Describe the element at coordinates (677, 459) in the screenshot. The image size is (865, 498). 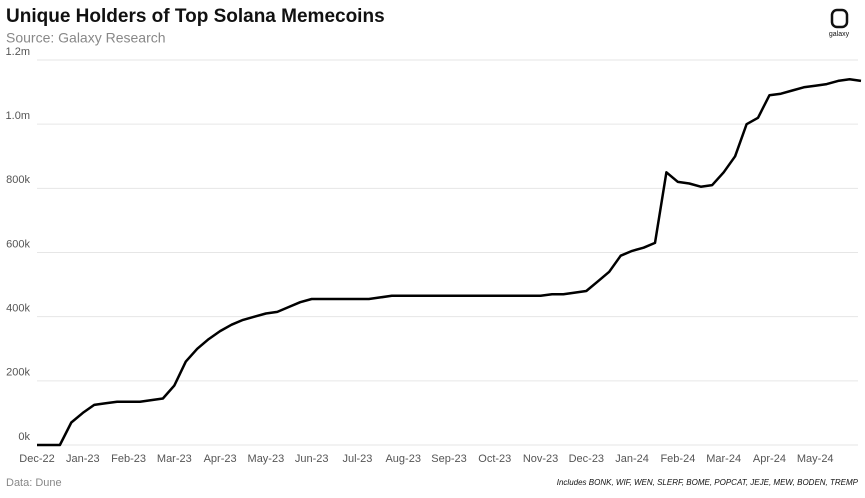
I see `x-tick-label: Feb-24` at that location.